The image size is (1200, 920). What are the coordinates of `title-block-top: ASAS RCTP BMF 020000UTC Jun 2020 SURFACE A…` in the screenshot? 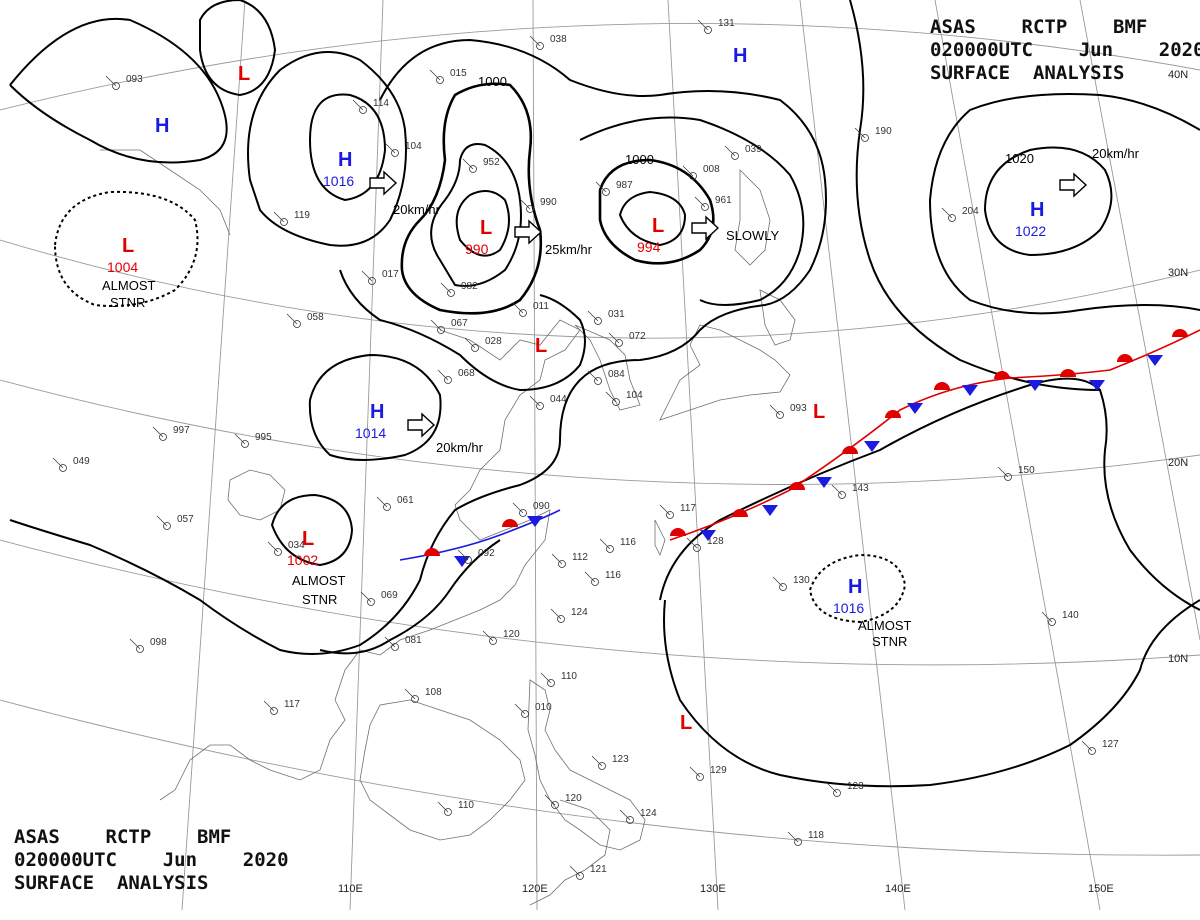 It's located at (1065, 50).